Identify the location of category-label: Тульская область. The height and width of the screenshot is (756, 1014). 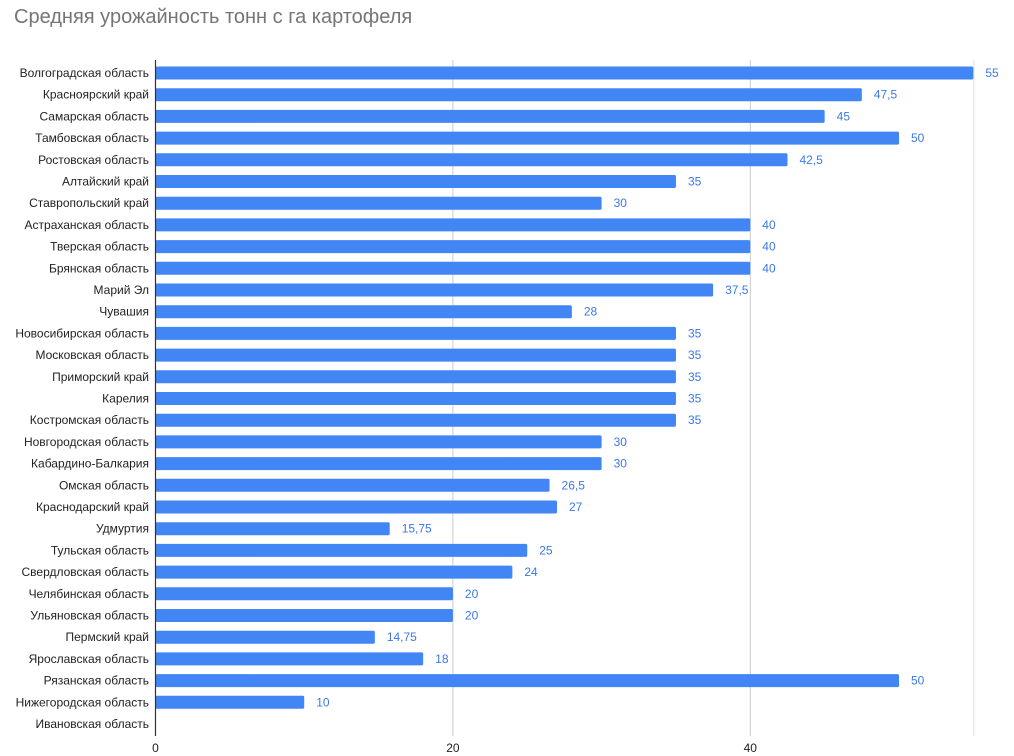
(100, 550).